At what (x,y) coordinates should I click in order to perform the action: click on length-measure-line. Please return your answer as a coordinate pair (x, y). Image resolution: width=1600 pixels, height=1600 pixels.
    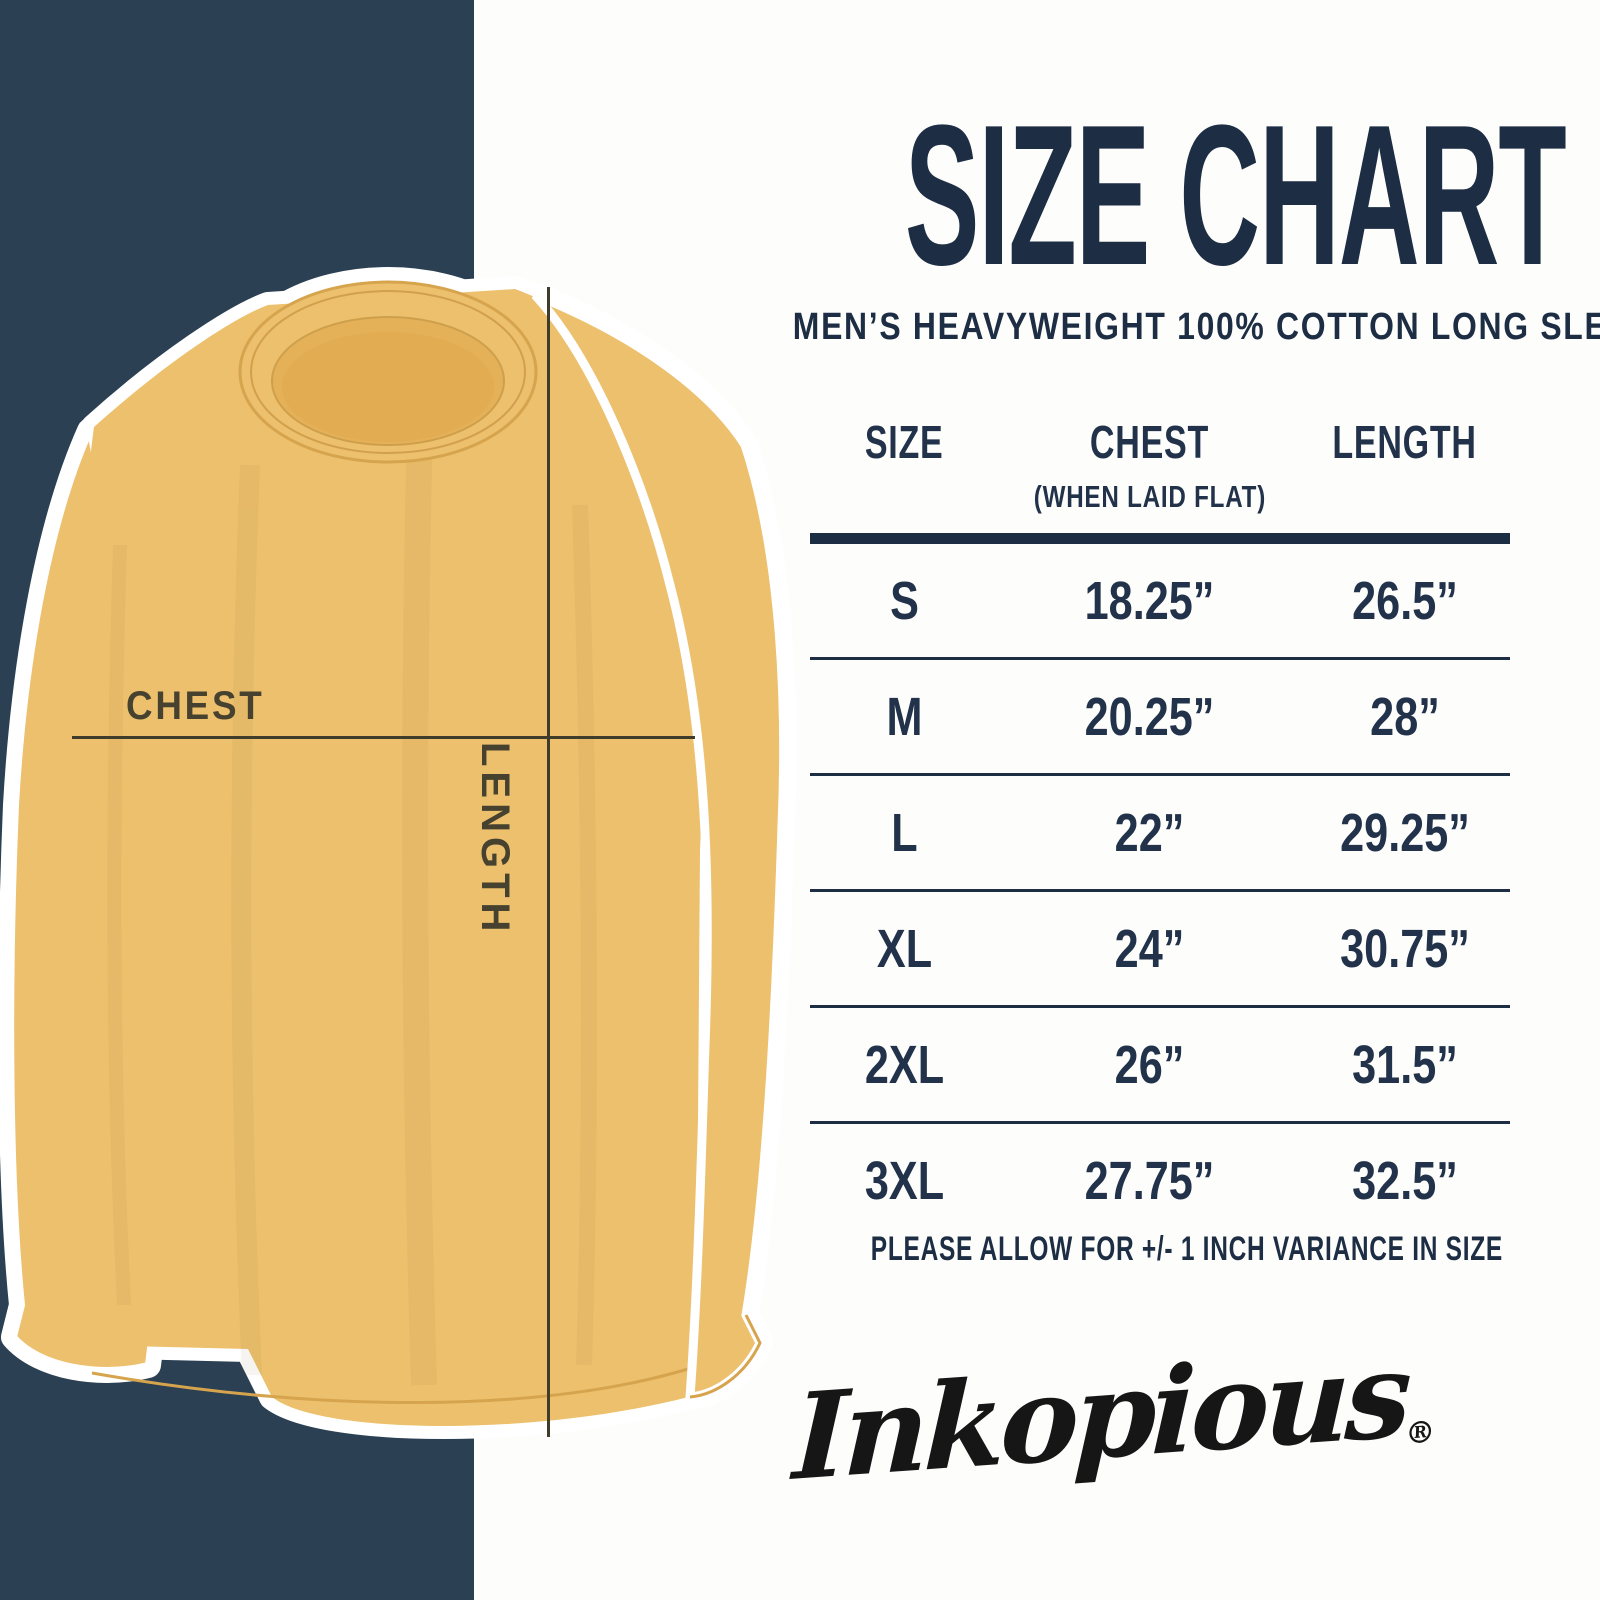
    Looking at the image, I should click on (548, 862).